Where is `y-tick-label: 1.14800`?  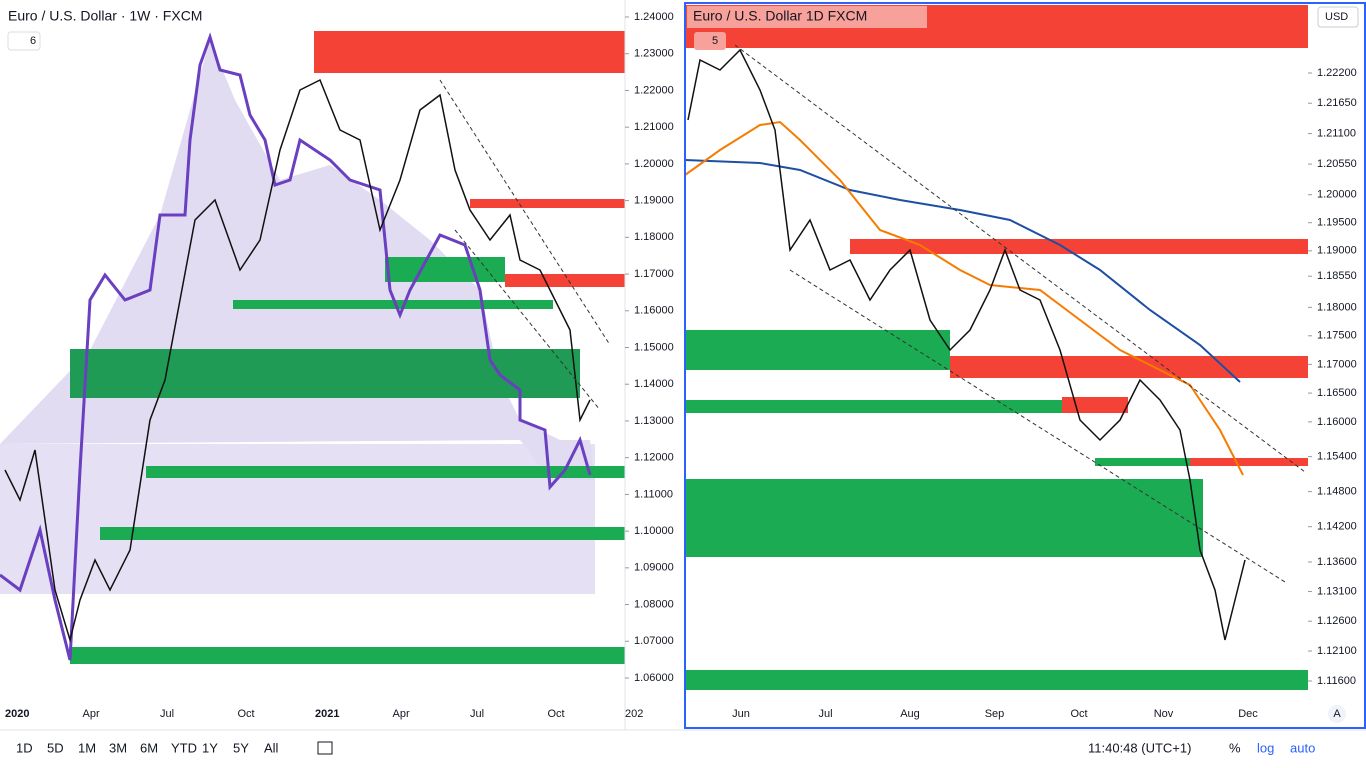 y-tick-label: 1.14800 is located at coordinates (1337, 491).